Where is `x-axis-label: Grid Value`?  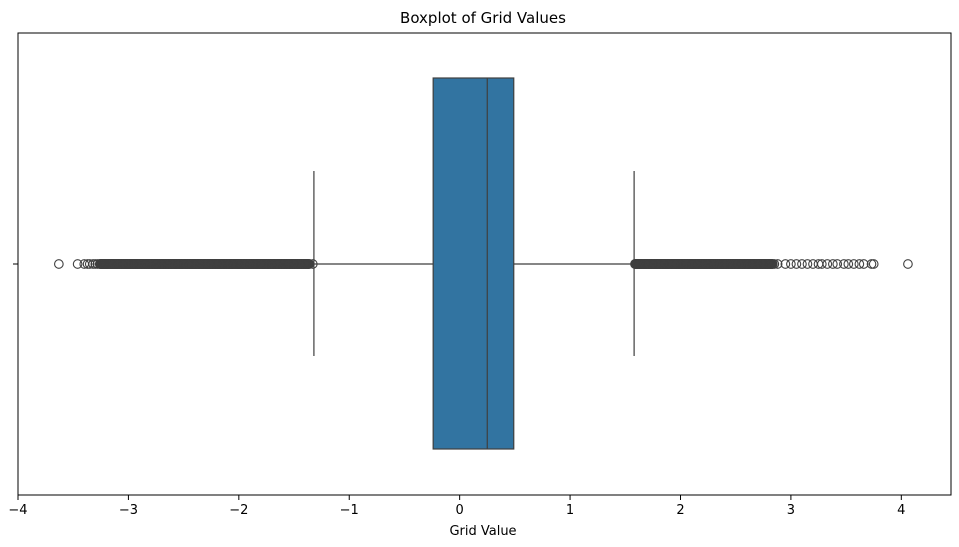
x-axis-label: Grid Value is located at coordinates (482, 531).